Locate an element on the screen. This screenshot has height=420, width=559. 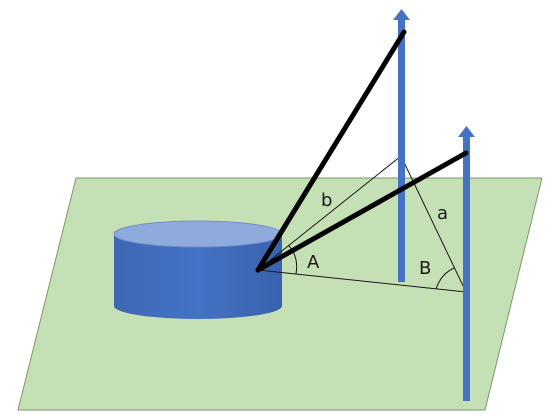
line-base is located at coordinates (362, 281).